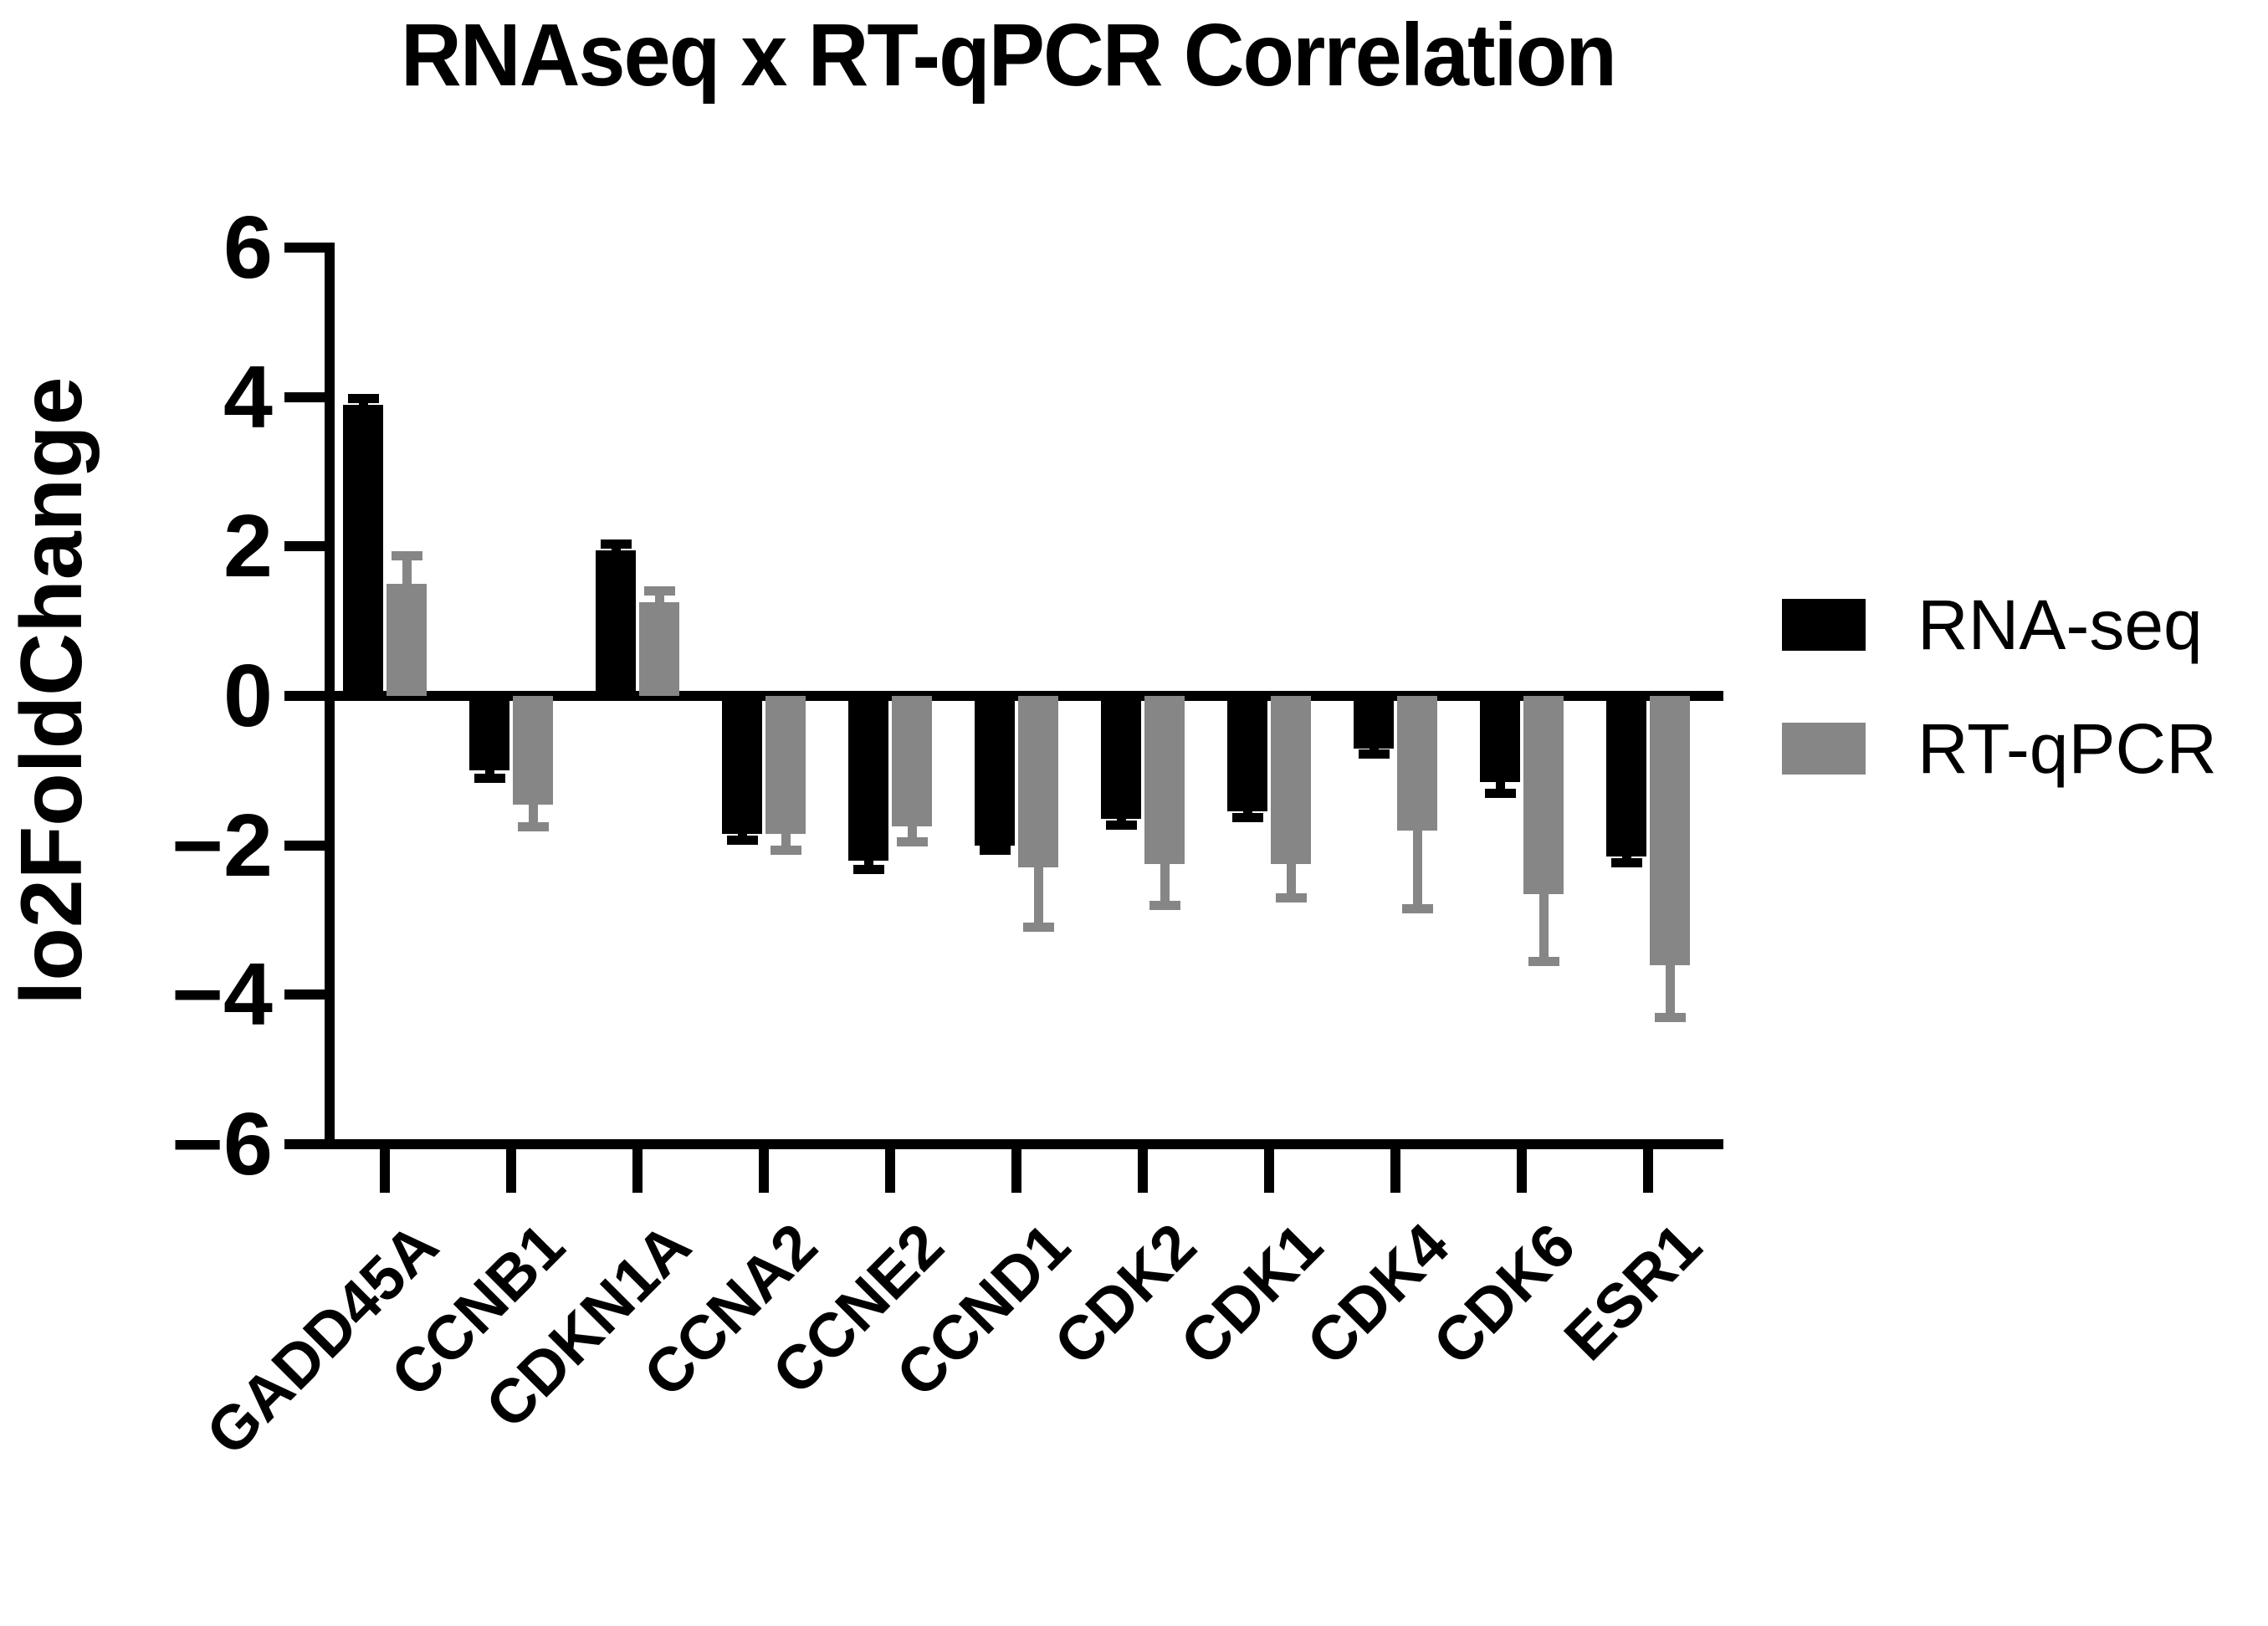 This screenshot has height=1626, width=2268. I want to click on x-tick-CCND1, so click(1016, 1171).